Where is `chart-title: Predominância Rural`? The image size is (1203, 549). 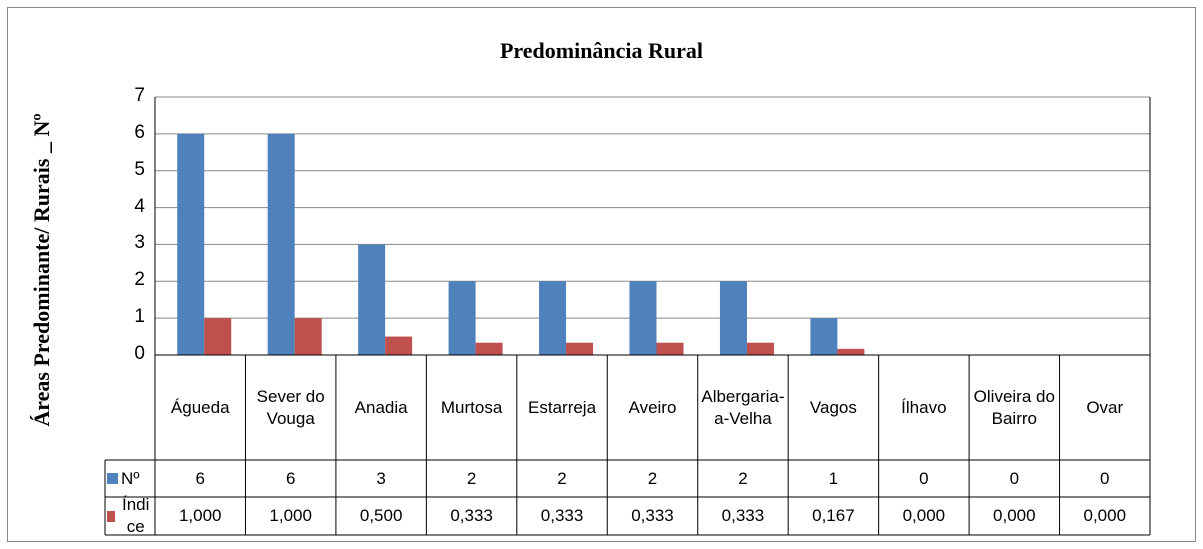
chart-title: Predominância Rural is located at coordinates (601, 50).